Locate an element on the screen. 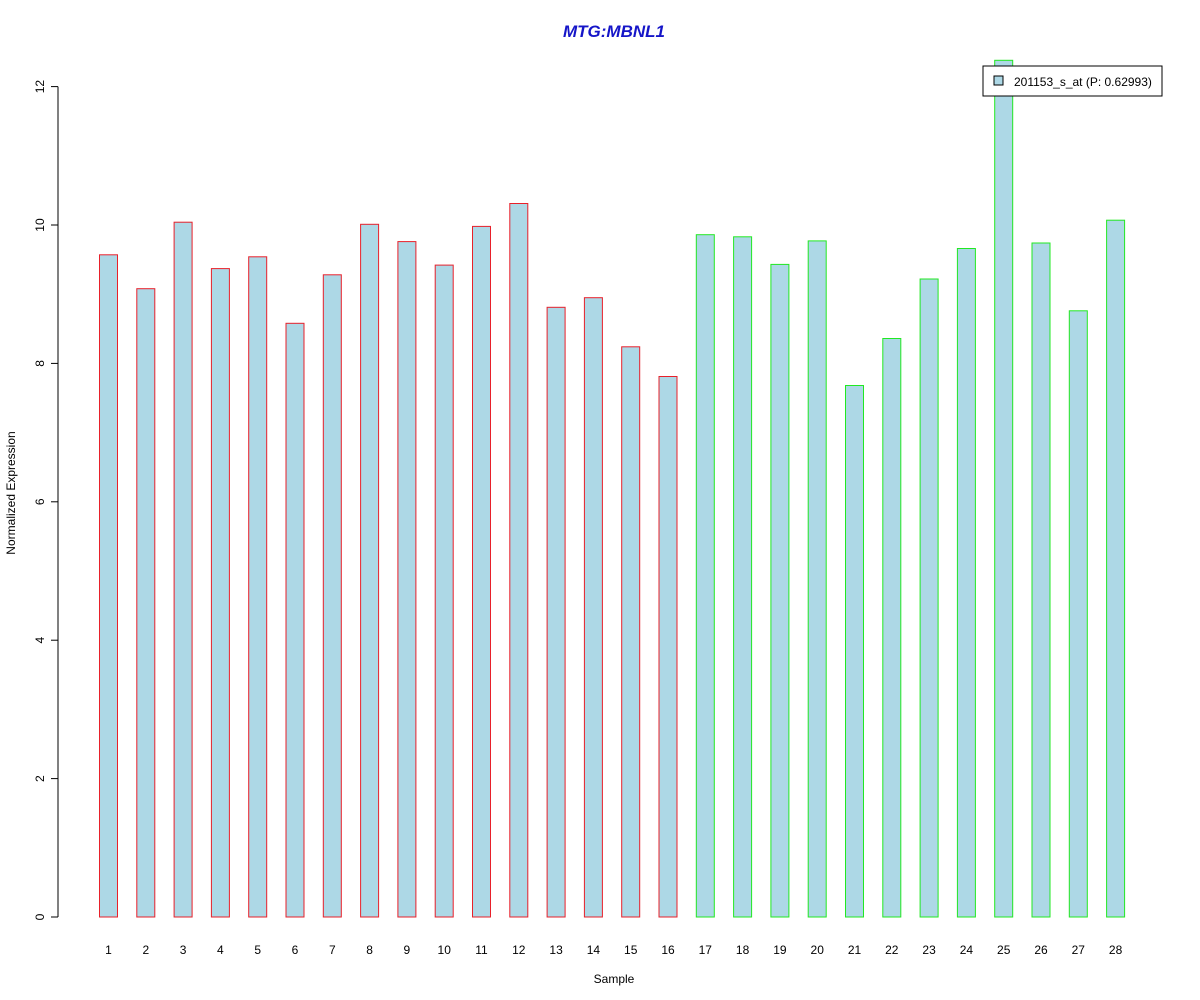 The image size is (1200, 1000). y-tick-label: 2 is located at coordinates (40, 778).